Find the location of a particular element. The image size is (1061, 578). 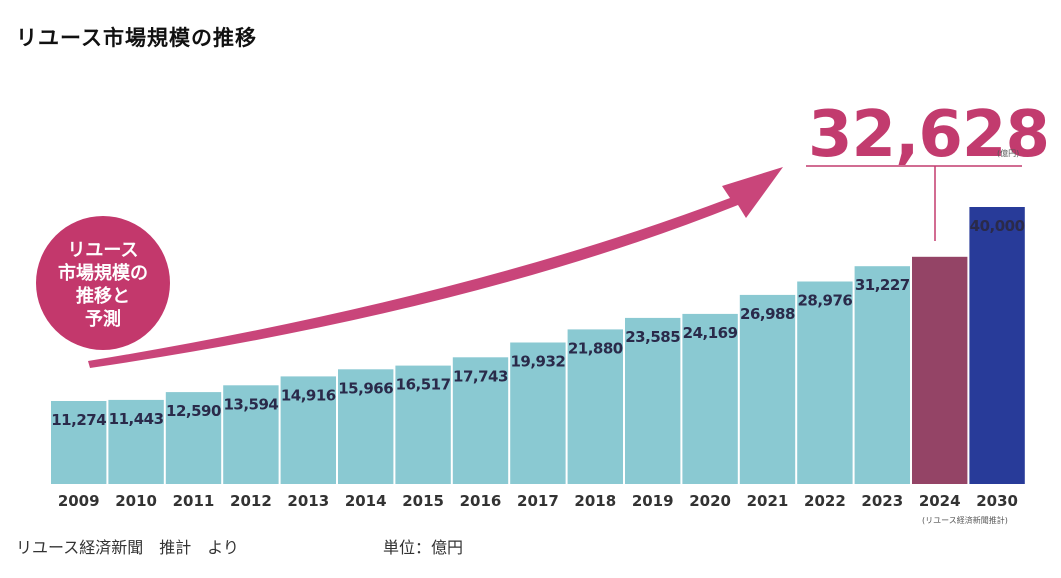

x-label-2019: 2019 is located at coordinates (653, 501).